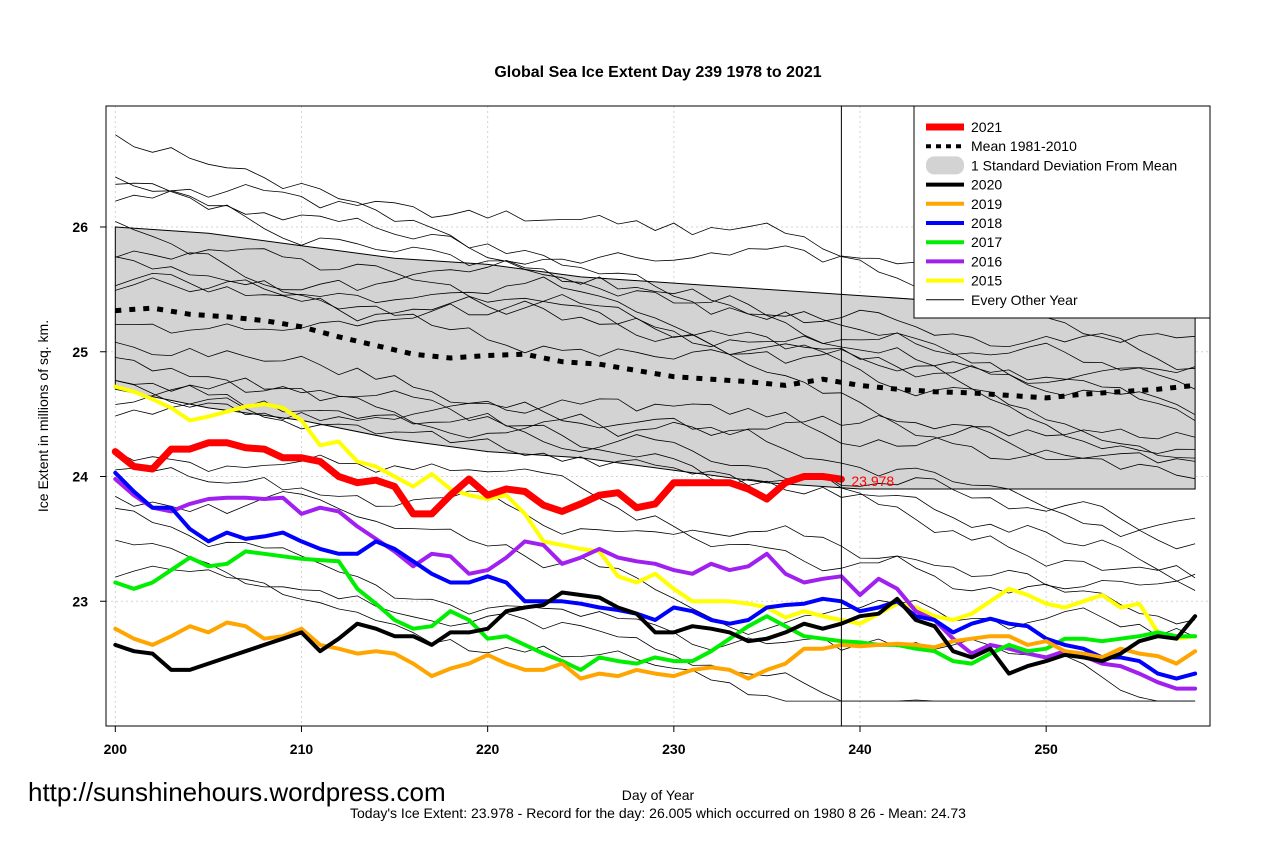 Image resolution: width=1279 pixels, height=852 pixels. I want to click on y-axis-ticks: 23 24 25 26, so click(89, 414).